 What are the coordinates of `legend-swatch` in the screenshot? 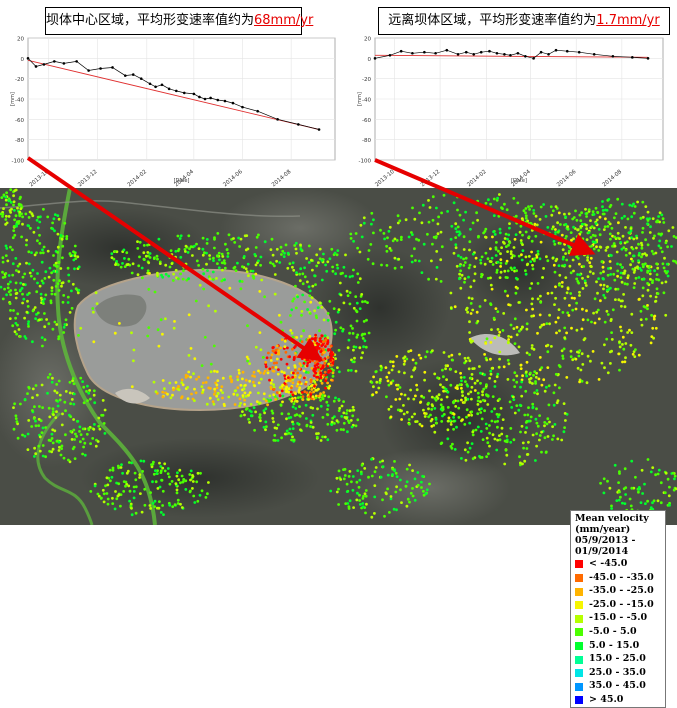 It's located at (579, 686).